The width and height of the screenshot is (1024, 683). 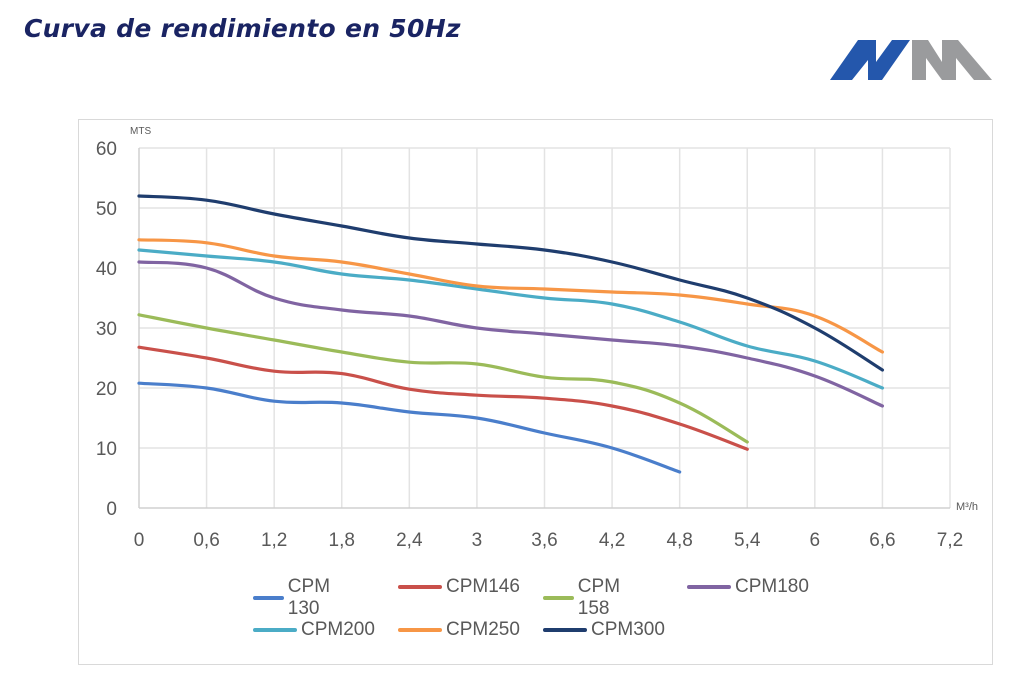 What do you see at coordinates (952, 60) in the screenshot?
I see `logo-right-m` at bounding box center [952, 60].